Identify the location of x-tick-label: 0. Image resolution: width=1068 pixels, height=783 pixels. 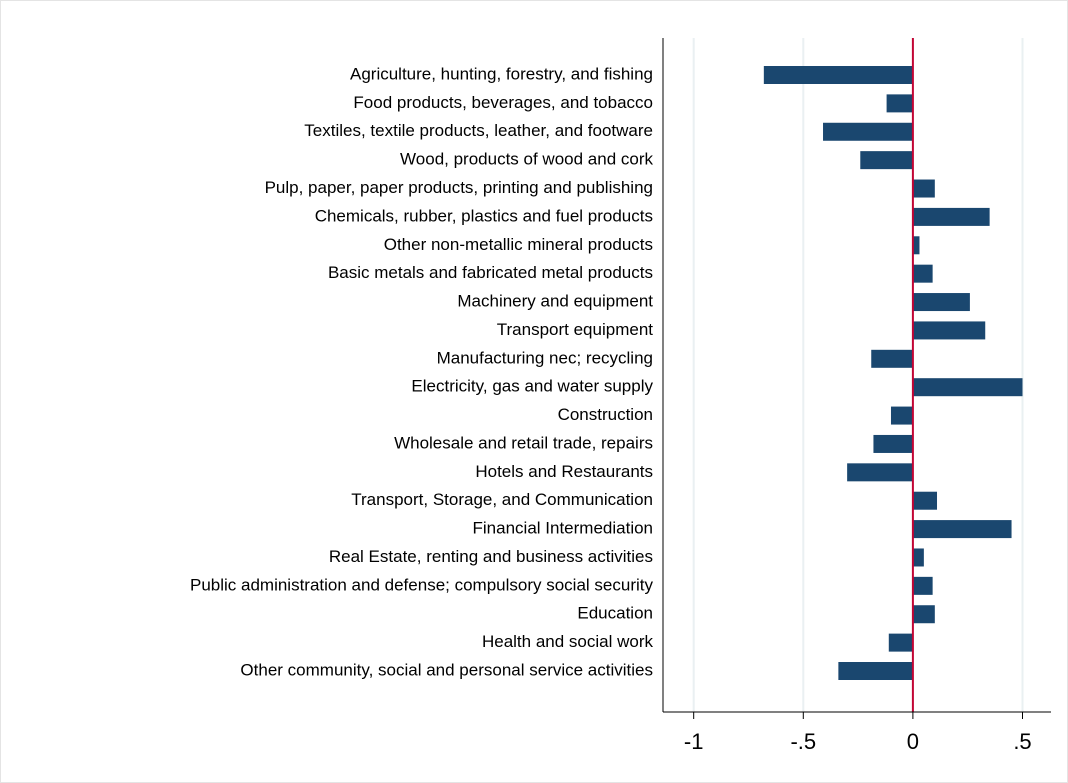
(913, 741).